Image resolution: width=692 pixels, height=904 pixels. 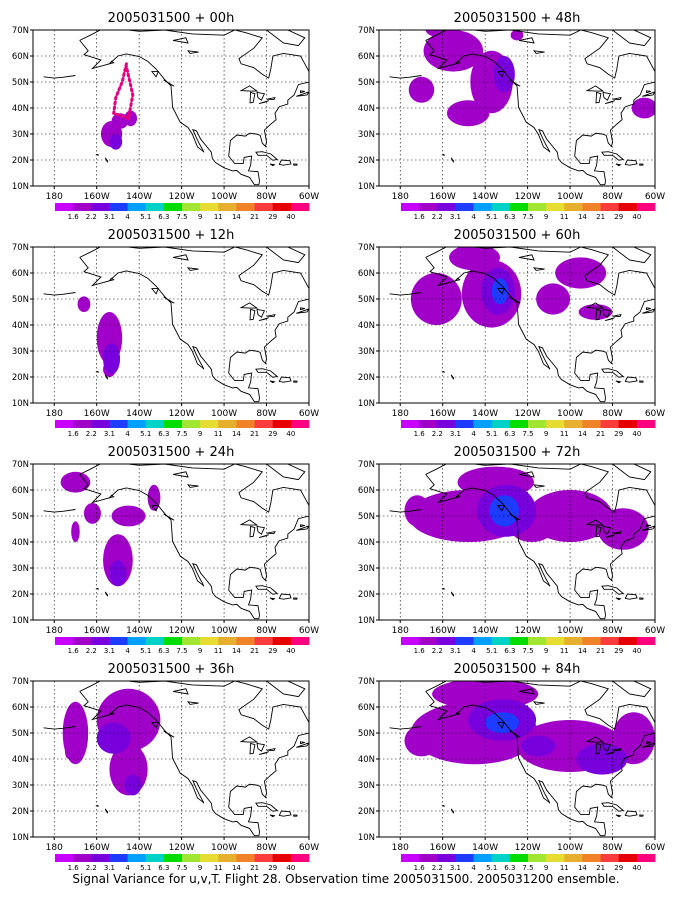 I want to click on lon-tick-label: 80W, so click(x=612, y=414).